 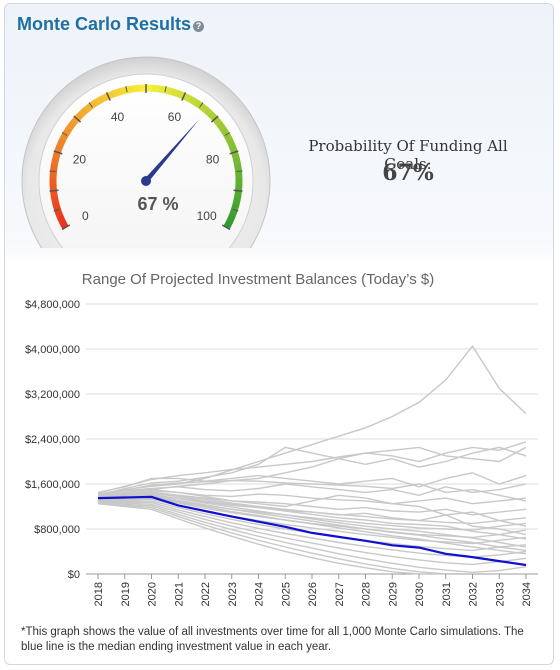 What do you see at coordinates (233, 594) in the screenshot?
I see `x-tick-label: 2023` at bounding box center [233, 594].